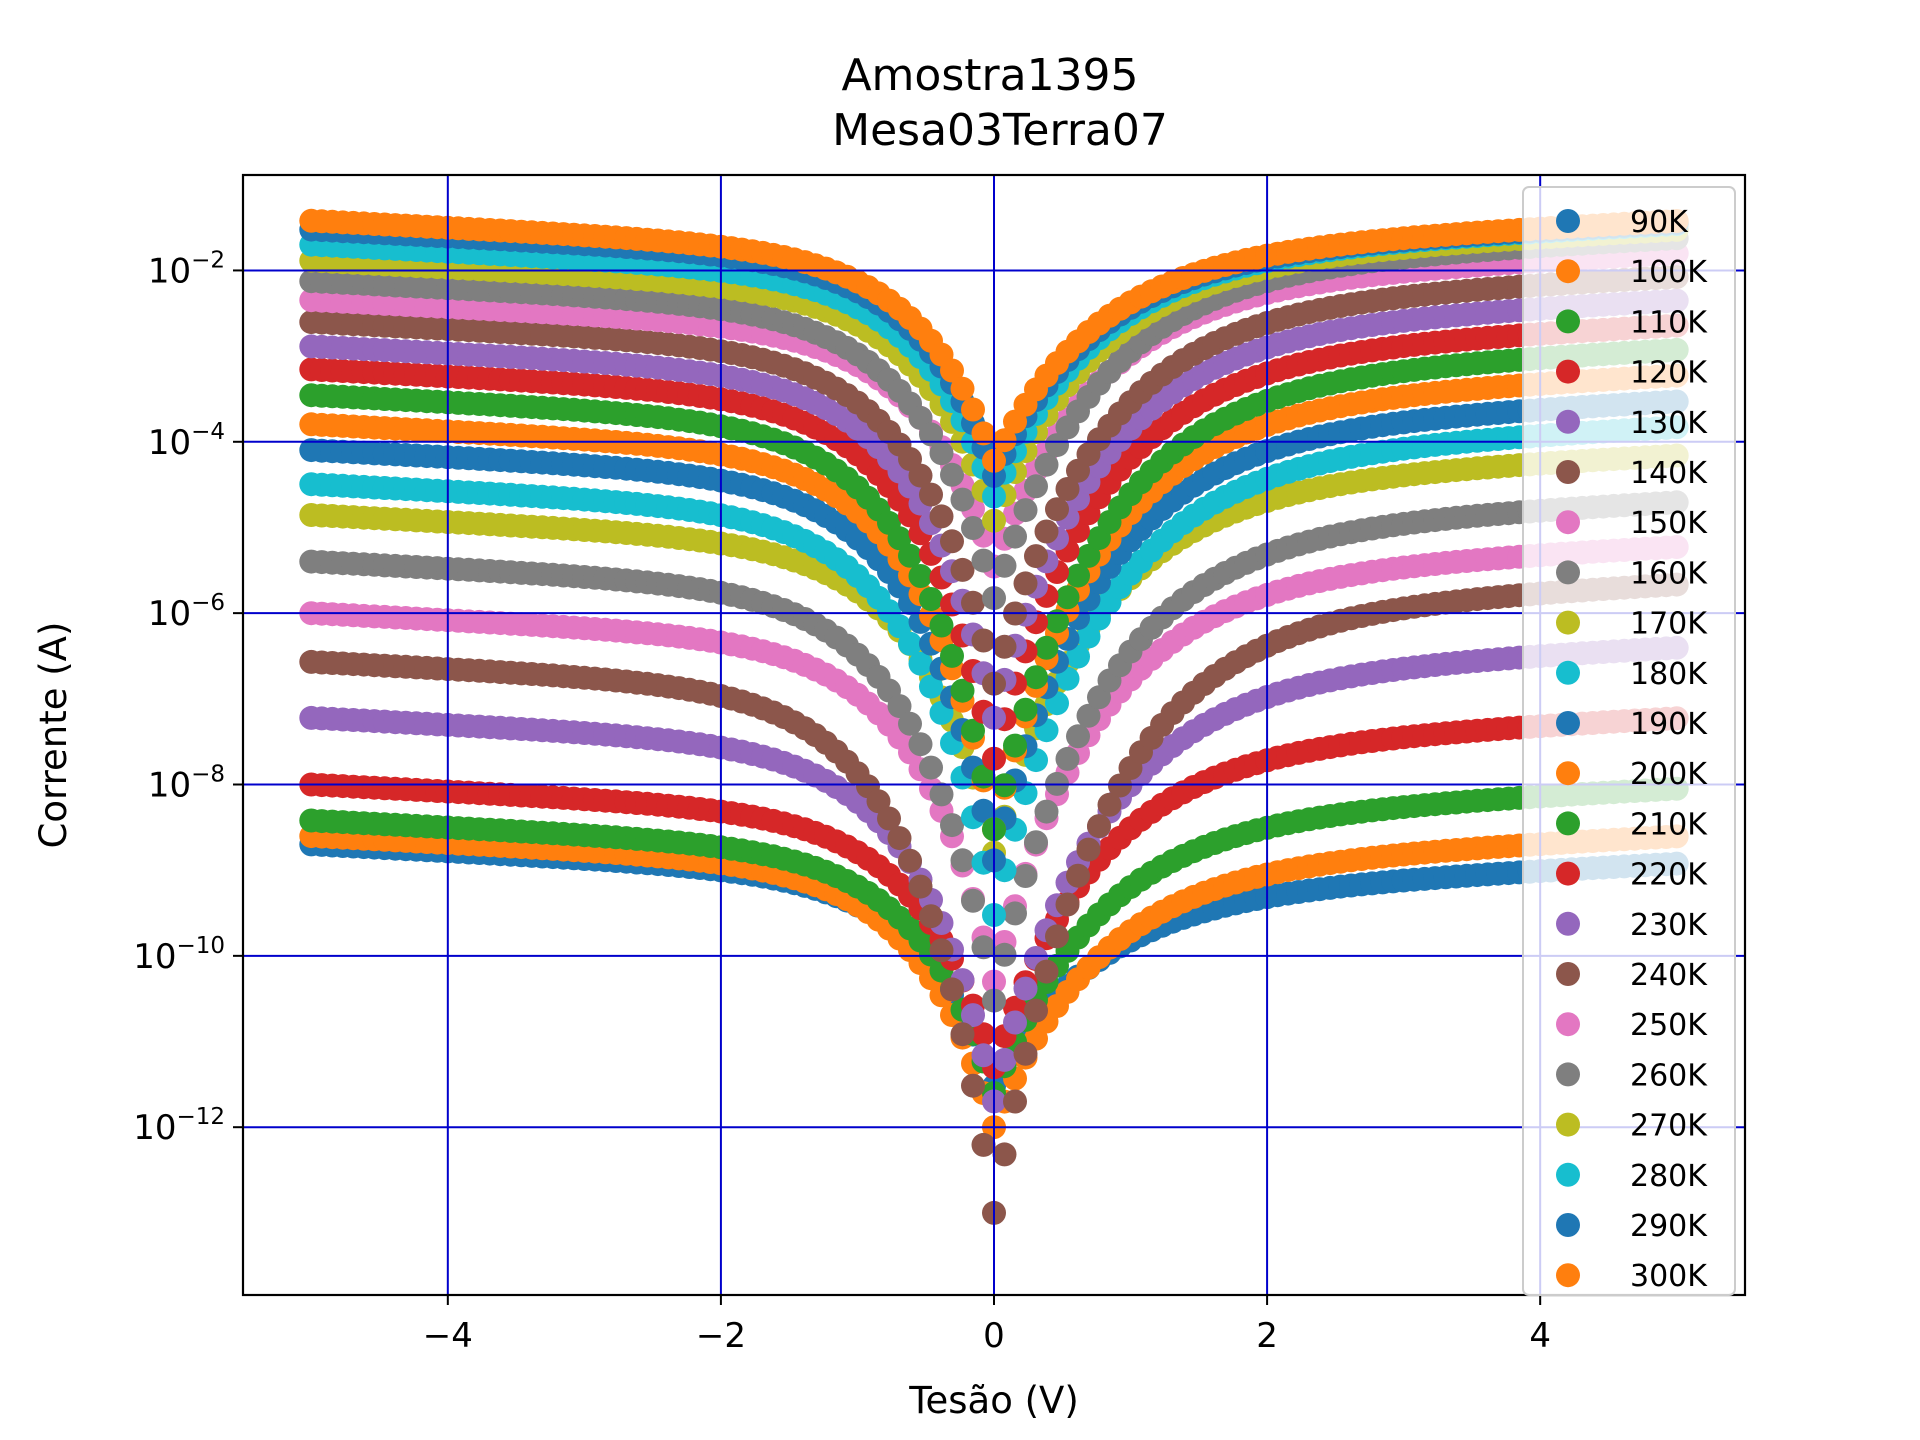 The width and height of the screenshot is (1920, 1440). I want to click on legend-marker-160K, so click(1568, 572).